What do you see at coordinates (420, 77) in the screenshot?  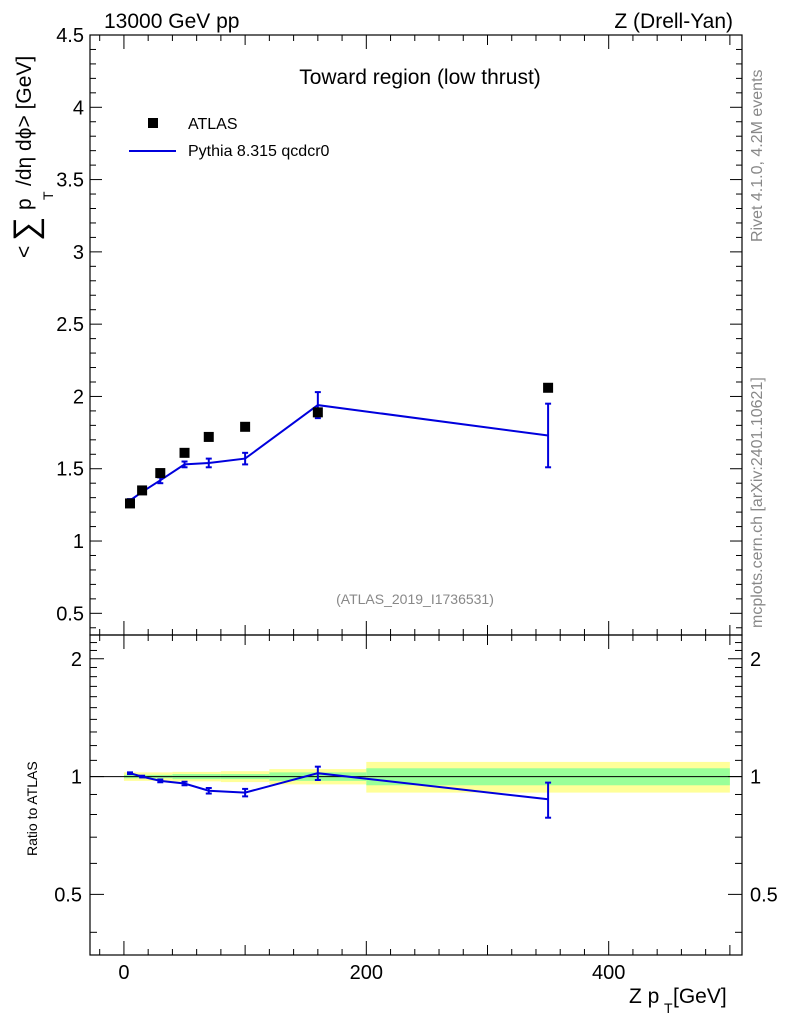 I see `chart-title: Toward region (low thrust)` at bounding box center [420, 77].